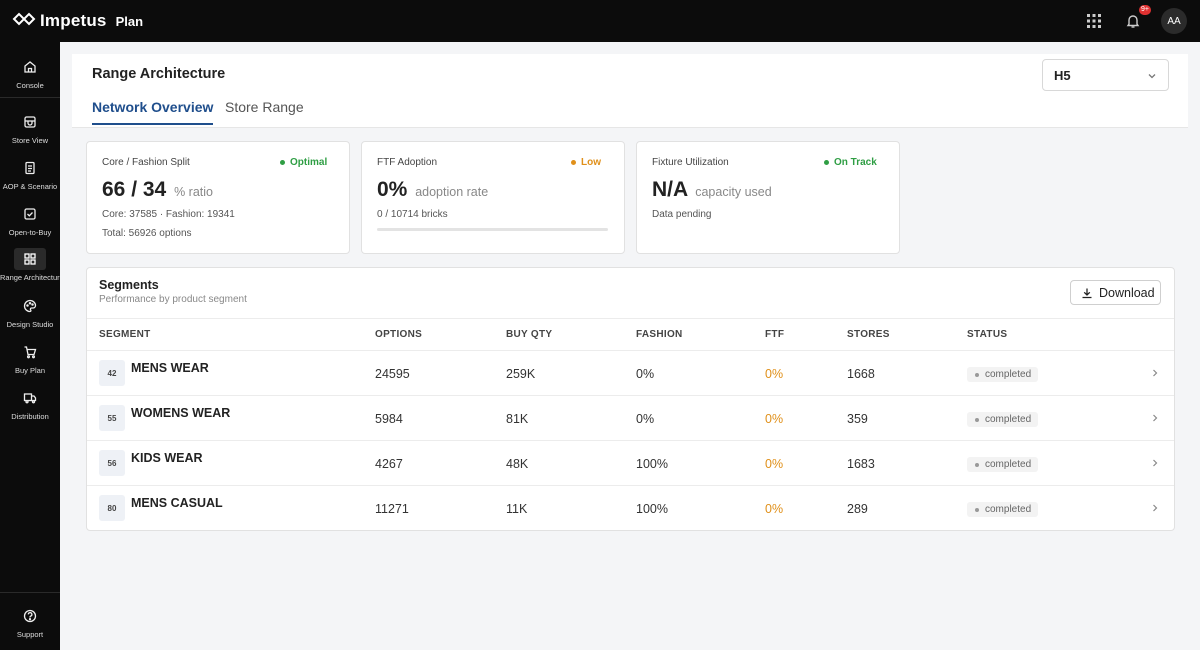  Describe the element at coordinates (30, 370) in the screenshot. I see `sidebar-item-label: Buy Plan` at that location.